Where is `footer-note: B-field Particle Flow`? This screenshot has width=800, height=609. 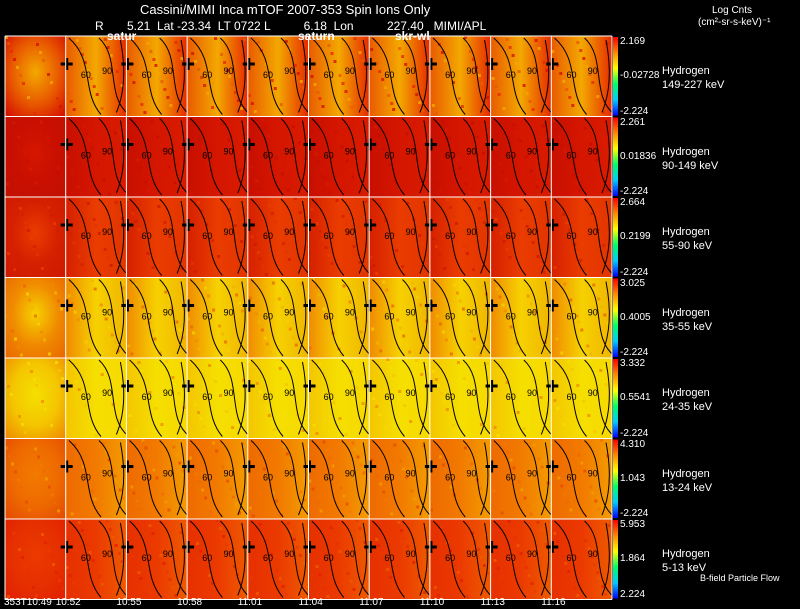 footer-note: B-field Particle Flow is located at coordinates (740, 578).